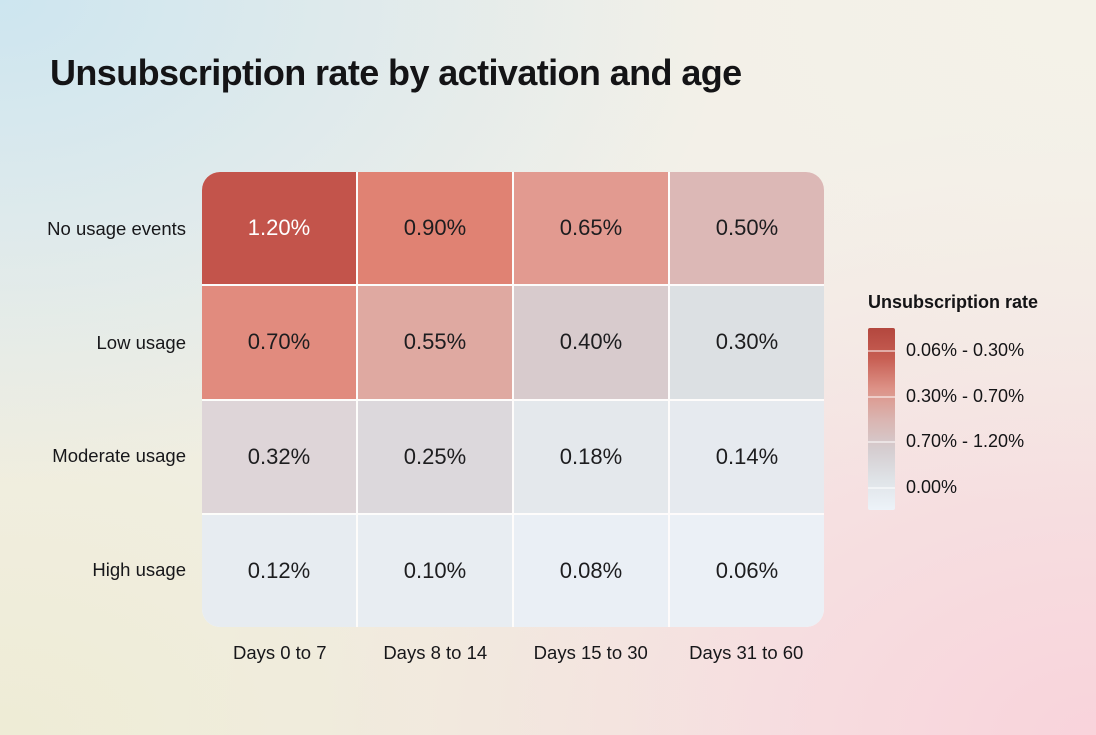  Describe the element at coordinates (965, 350) in the screenshot. I see `legend-entry: 0.06% - 0.30%` at that location.